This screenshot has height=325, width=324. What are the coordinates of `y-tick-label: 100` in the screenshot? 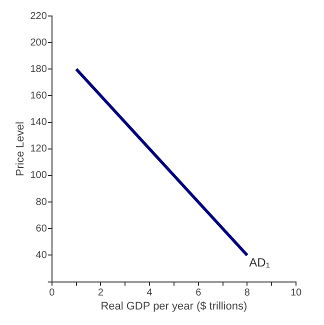 It's located at (39, 176).